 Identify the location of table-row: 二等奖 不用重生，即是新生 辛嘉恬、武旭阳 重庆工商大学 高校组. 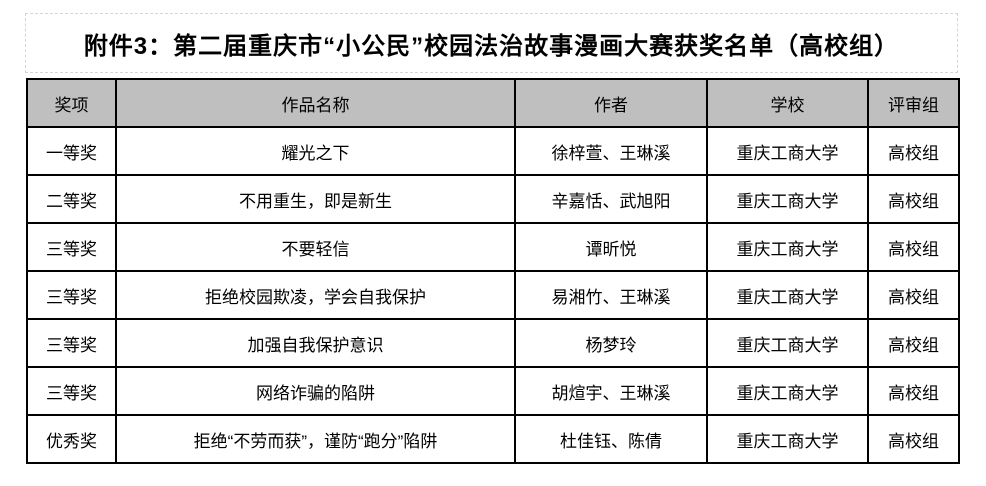
(493, 199).